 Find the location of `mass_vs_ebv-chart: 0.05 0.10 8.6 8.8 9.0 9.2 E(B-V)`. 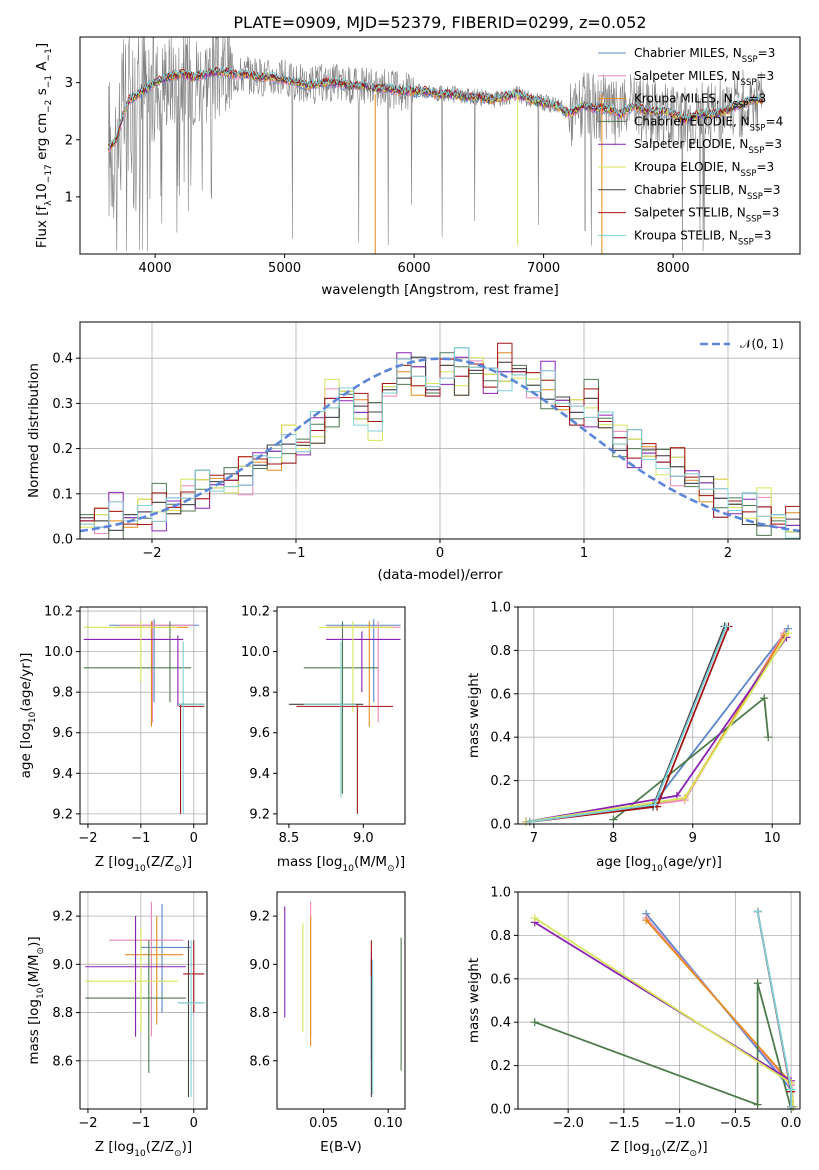

mass_vs_ebv-chart: 0.05 0.10 8.6 8.8 9.0 9.2 E(B-V) is located at coordinates (327, 1023).